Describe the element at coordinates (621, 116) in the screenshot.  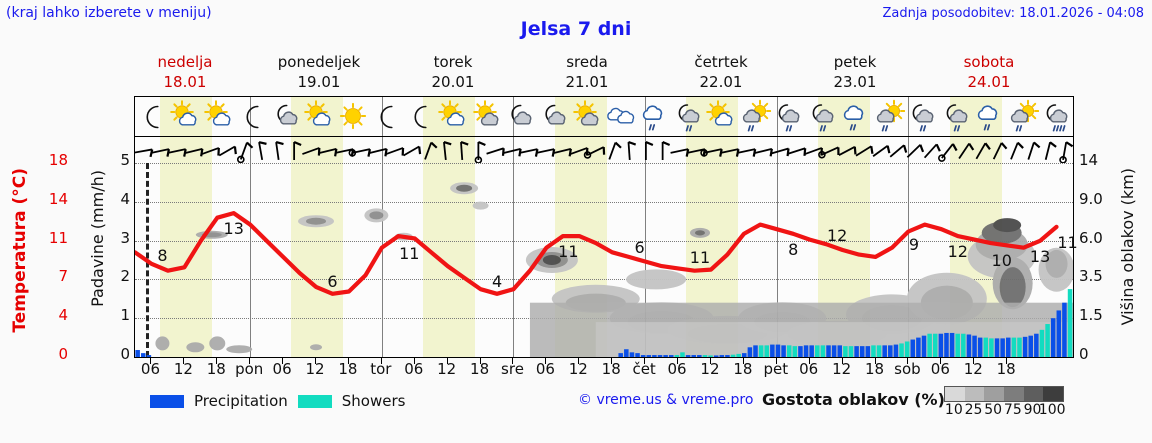
I see `weather-icon-cloud` at that location.